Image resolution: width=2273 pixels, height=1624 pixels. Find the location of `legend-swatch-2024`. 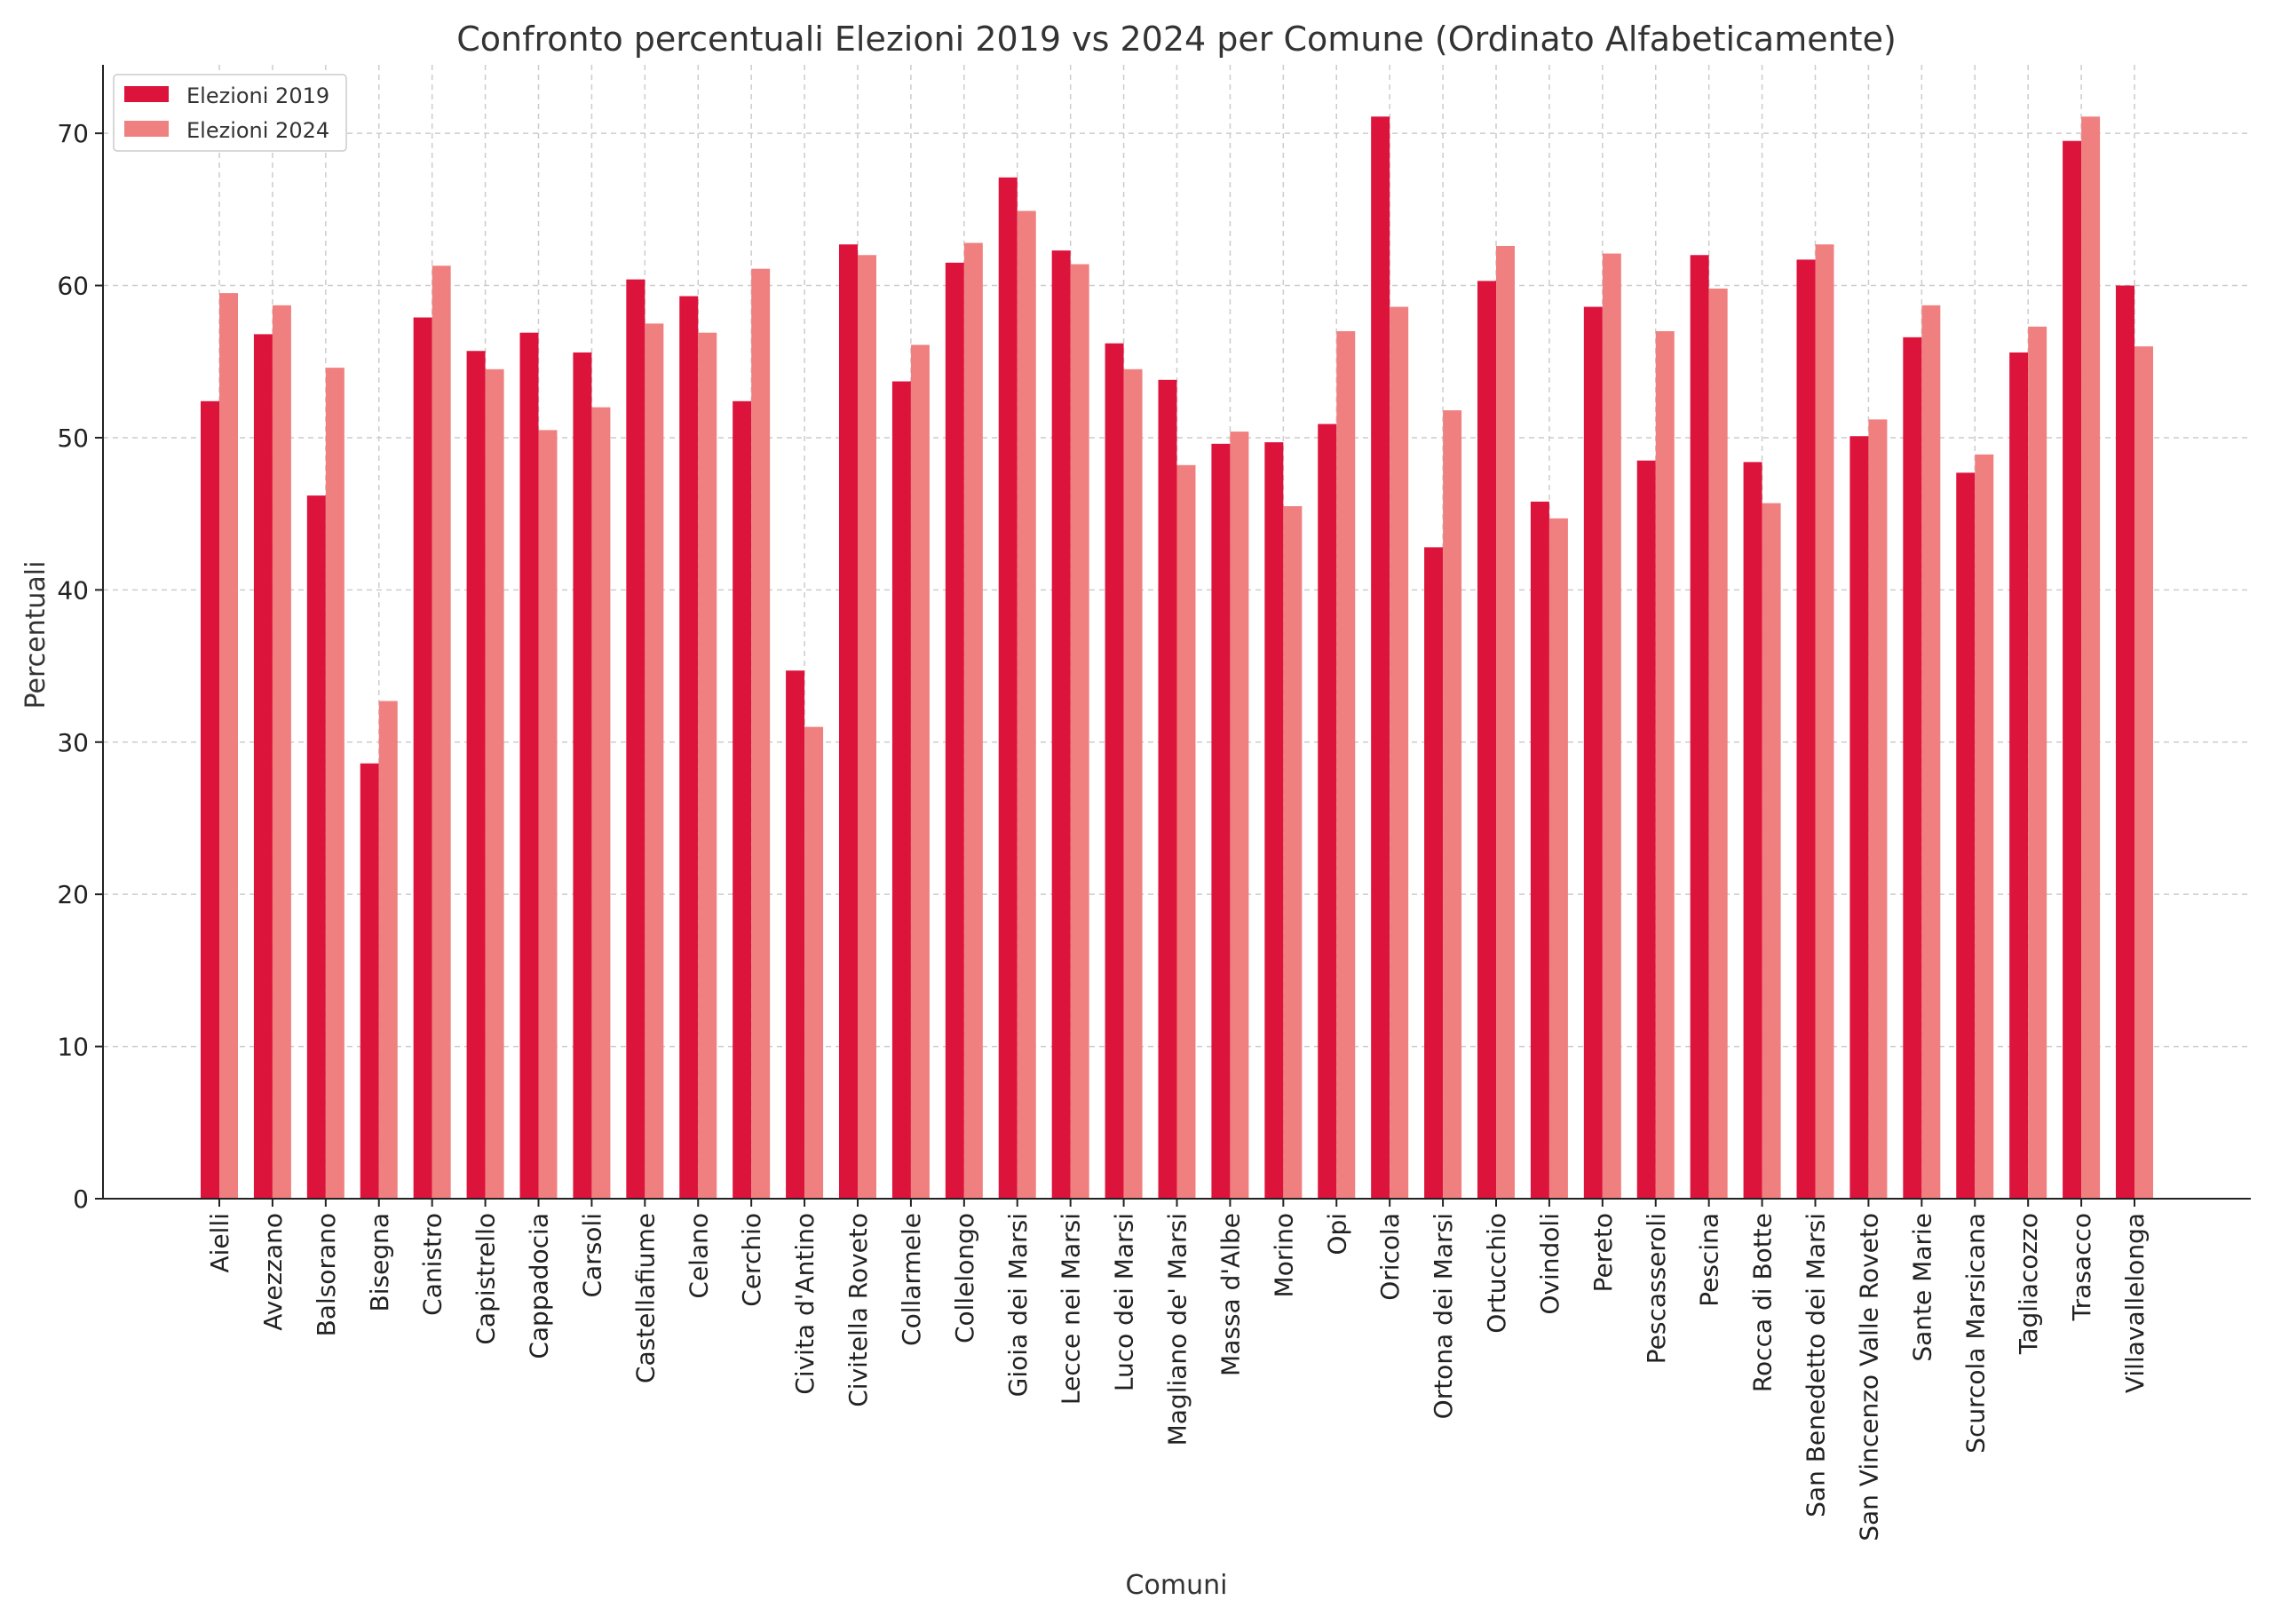

legend-swatch-2024 is located at coordinates (146, 129).